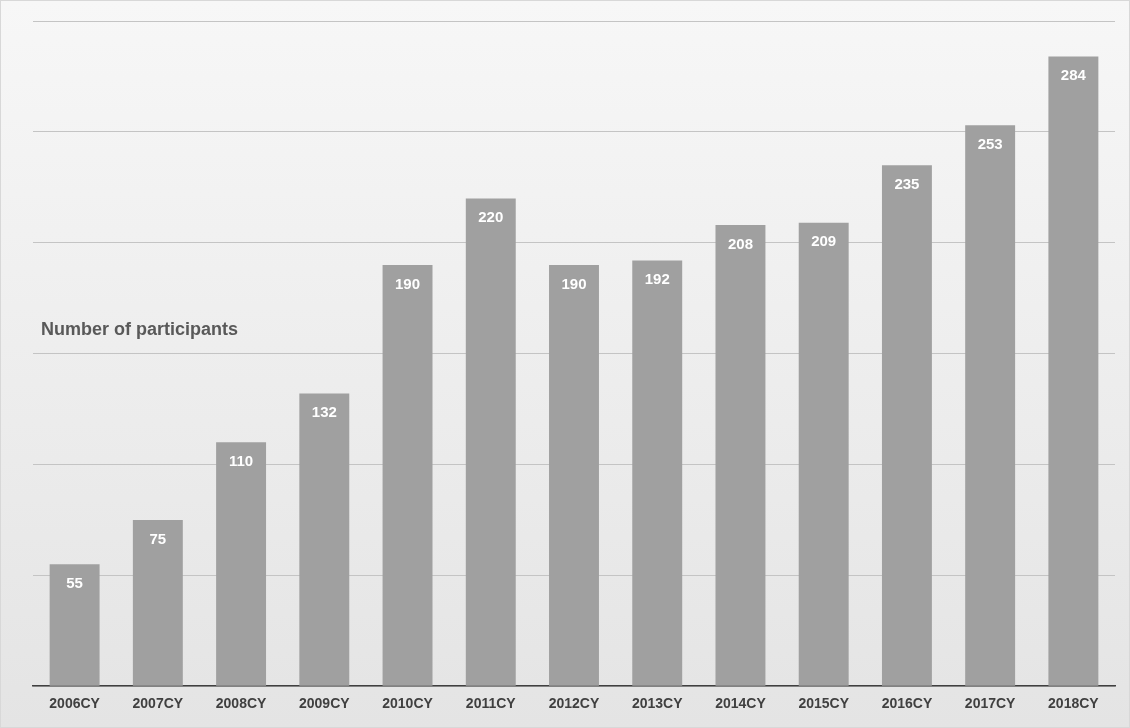  I want to click on x-tick-label: 2017CY, so click(990, 703).